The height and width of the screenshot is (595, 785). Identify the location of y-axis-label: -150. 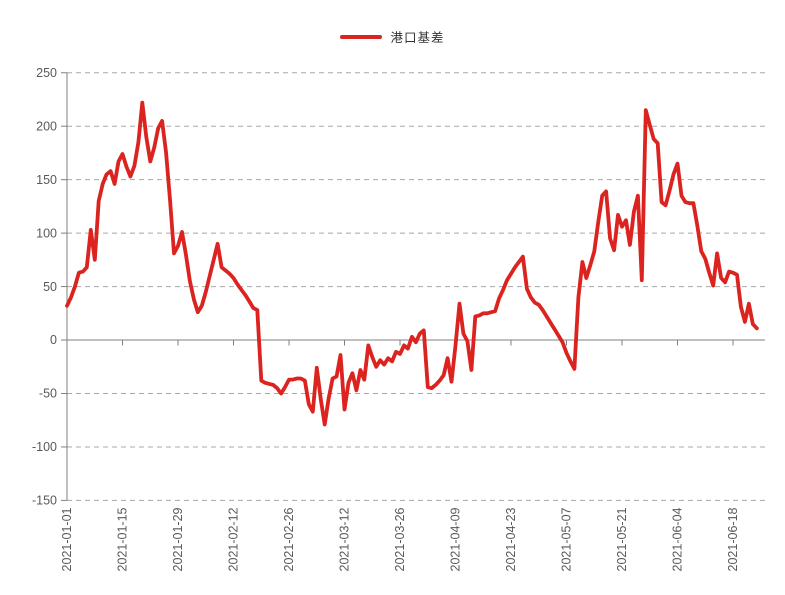
(44, 501).